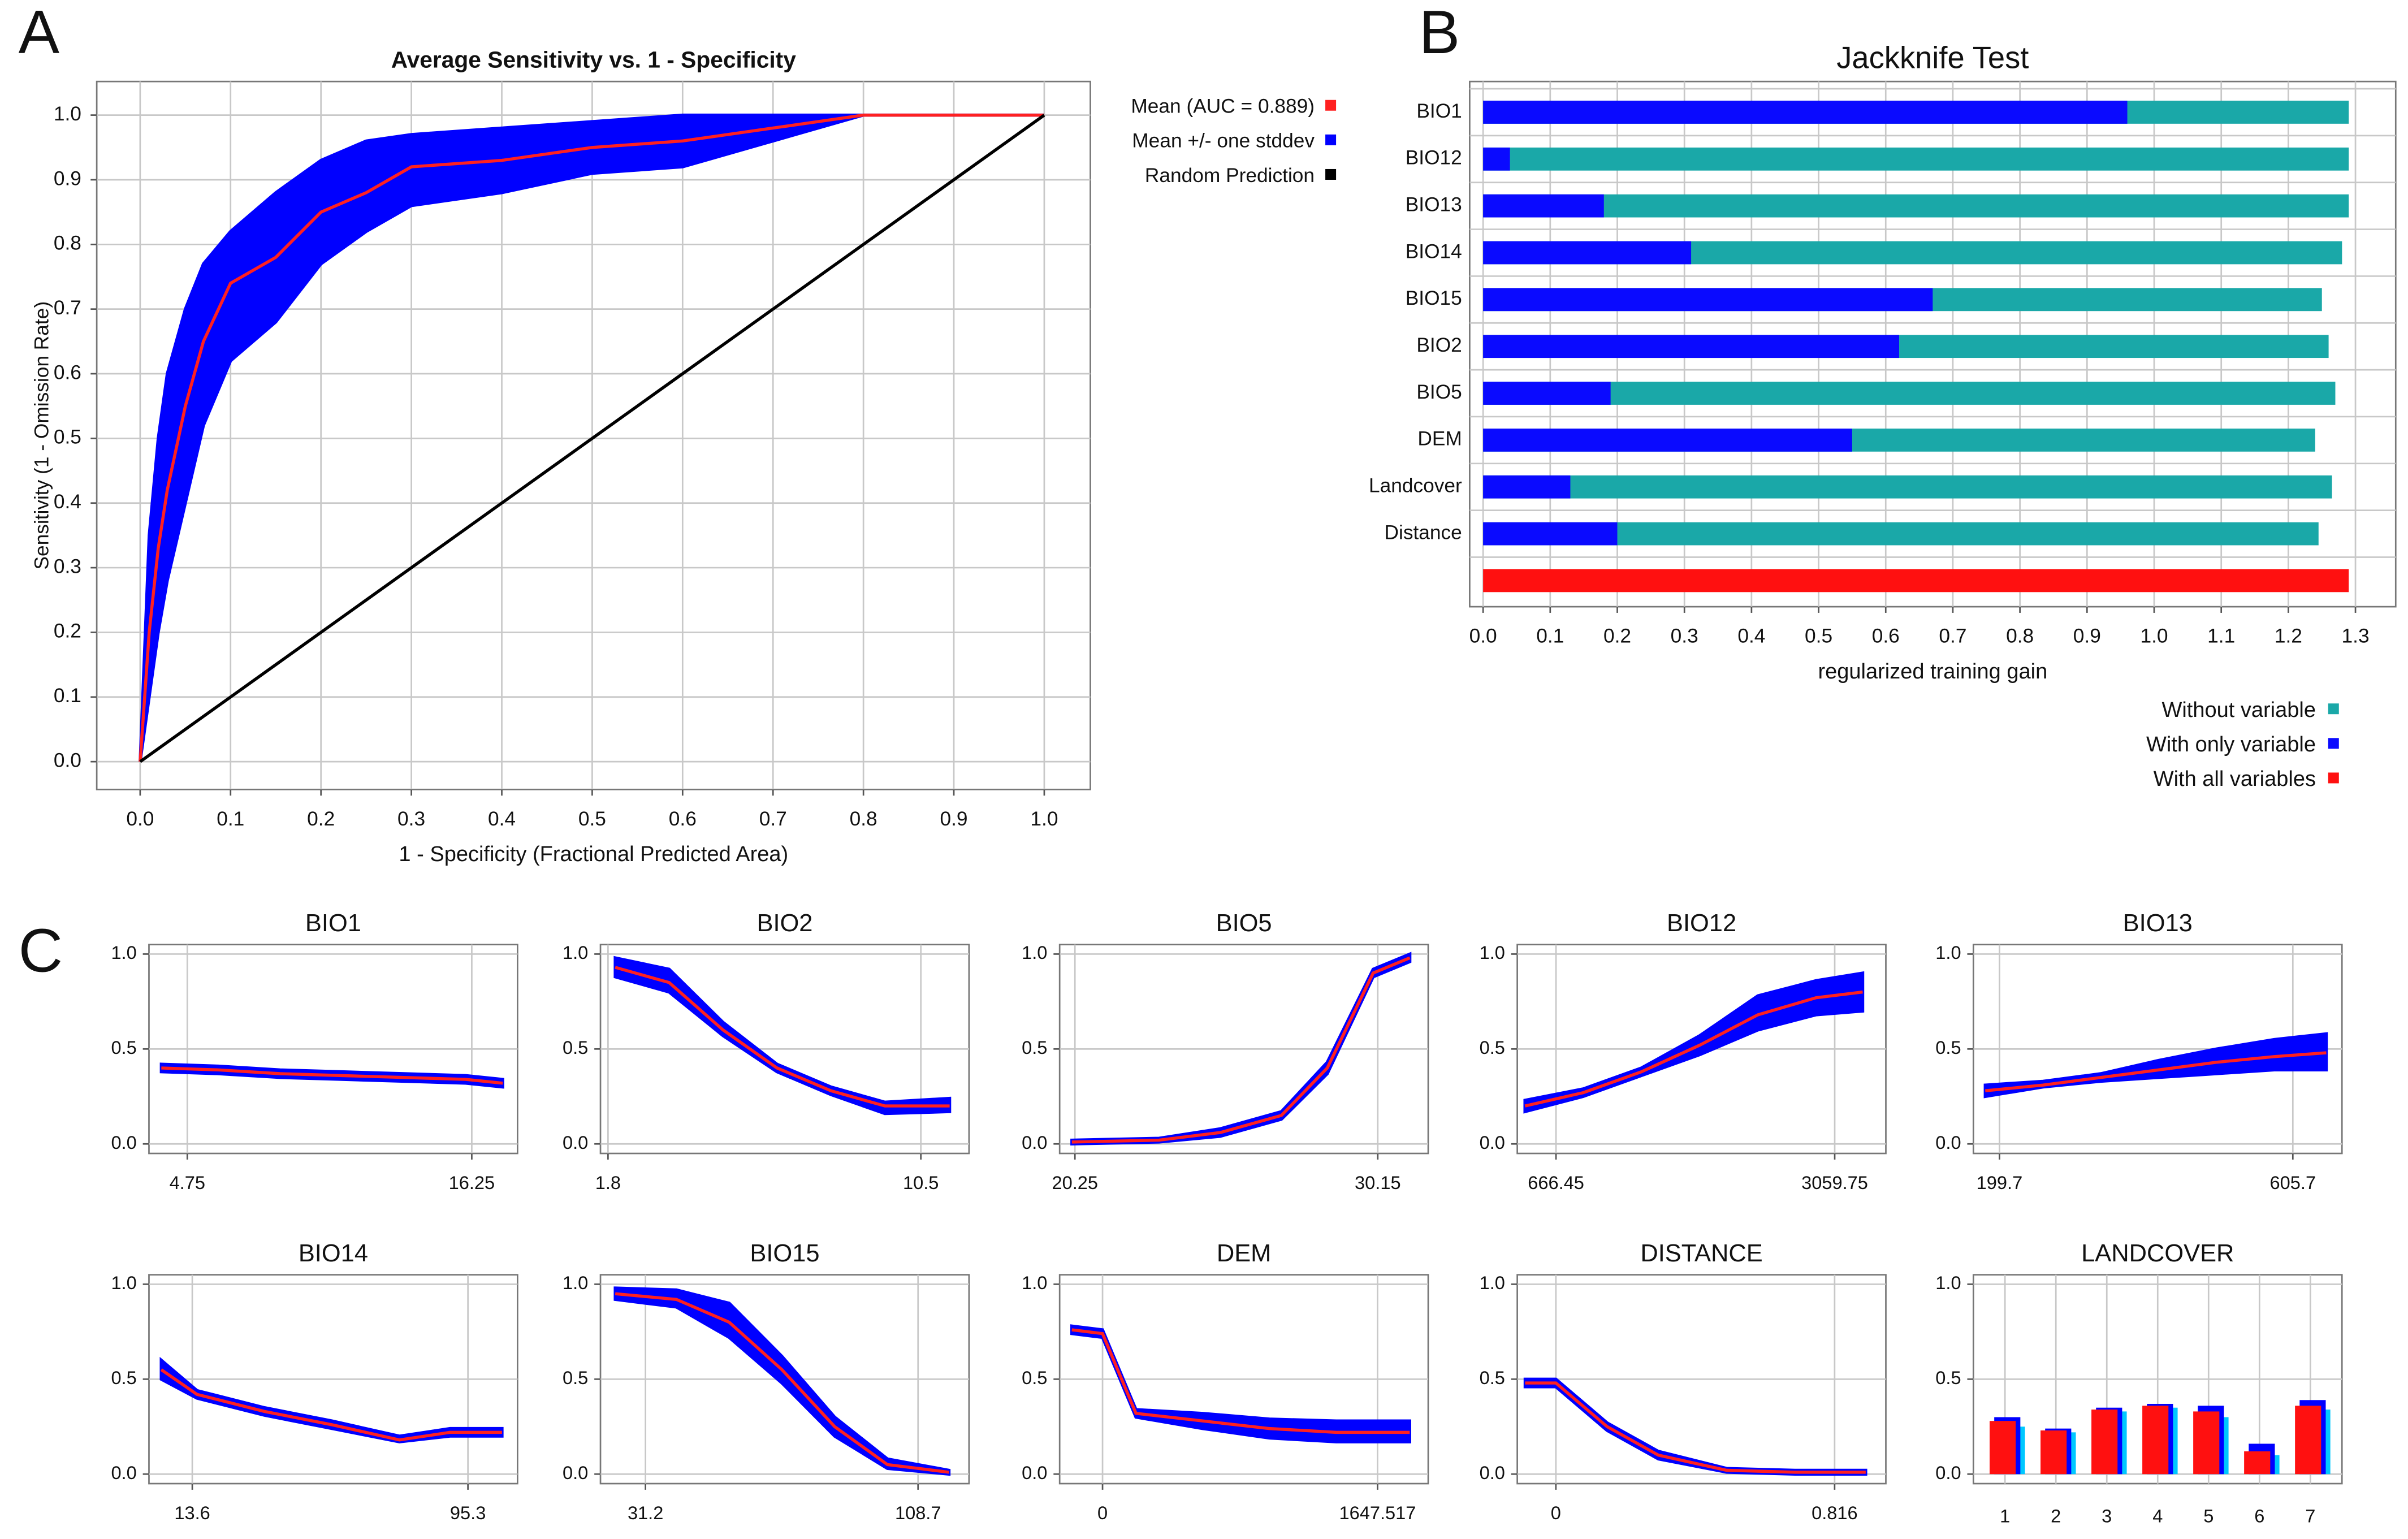 This screenshot has width=2408, height=1539. Describe the element at coordinates (784, 1253) in the screenshot. I see `chart-title: BIO15` at that location.